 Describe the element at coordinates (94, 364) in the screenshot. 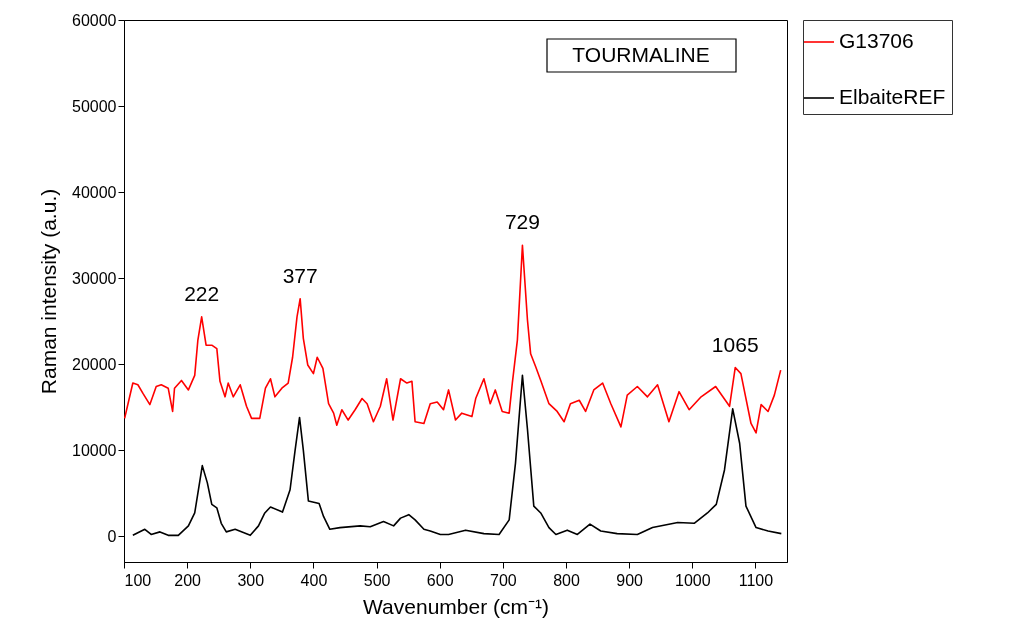

I see `y-tick-label: 20000` at that location.